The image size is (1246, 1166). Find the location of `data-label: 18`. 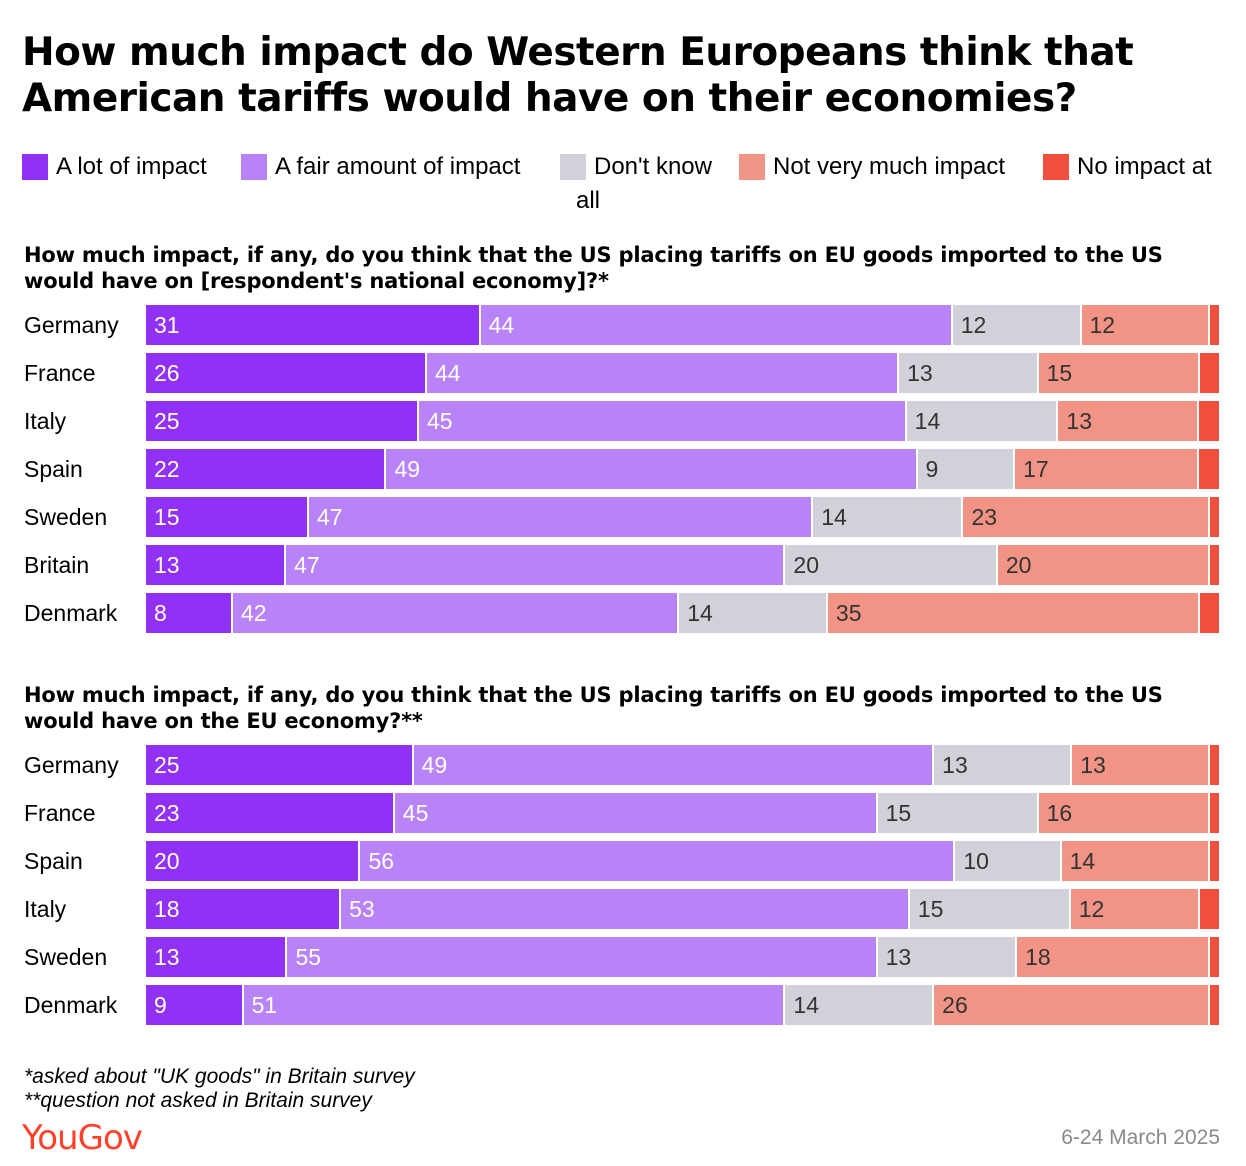

data-label: 18 is located at coordinates (1038, 957).